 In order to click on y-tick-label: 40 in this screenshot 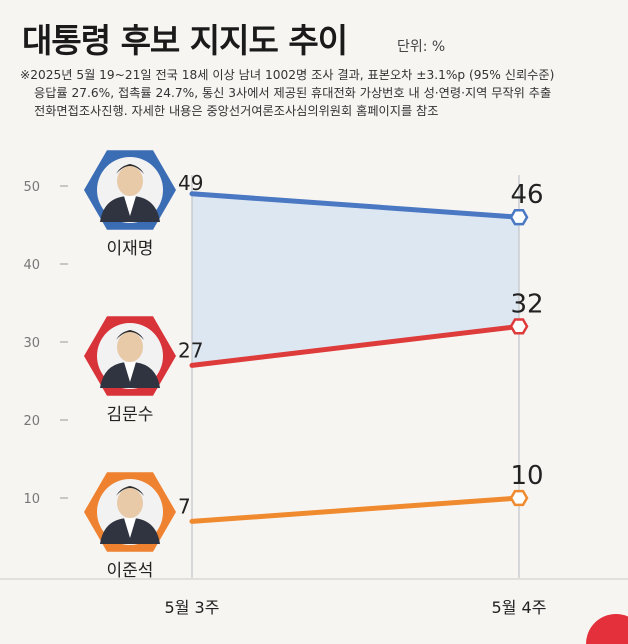, I will do `click(31, 265)`.